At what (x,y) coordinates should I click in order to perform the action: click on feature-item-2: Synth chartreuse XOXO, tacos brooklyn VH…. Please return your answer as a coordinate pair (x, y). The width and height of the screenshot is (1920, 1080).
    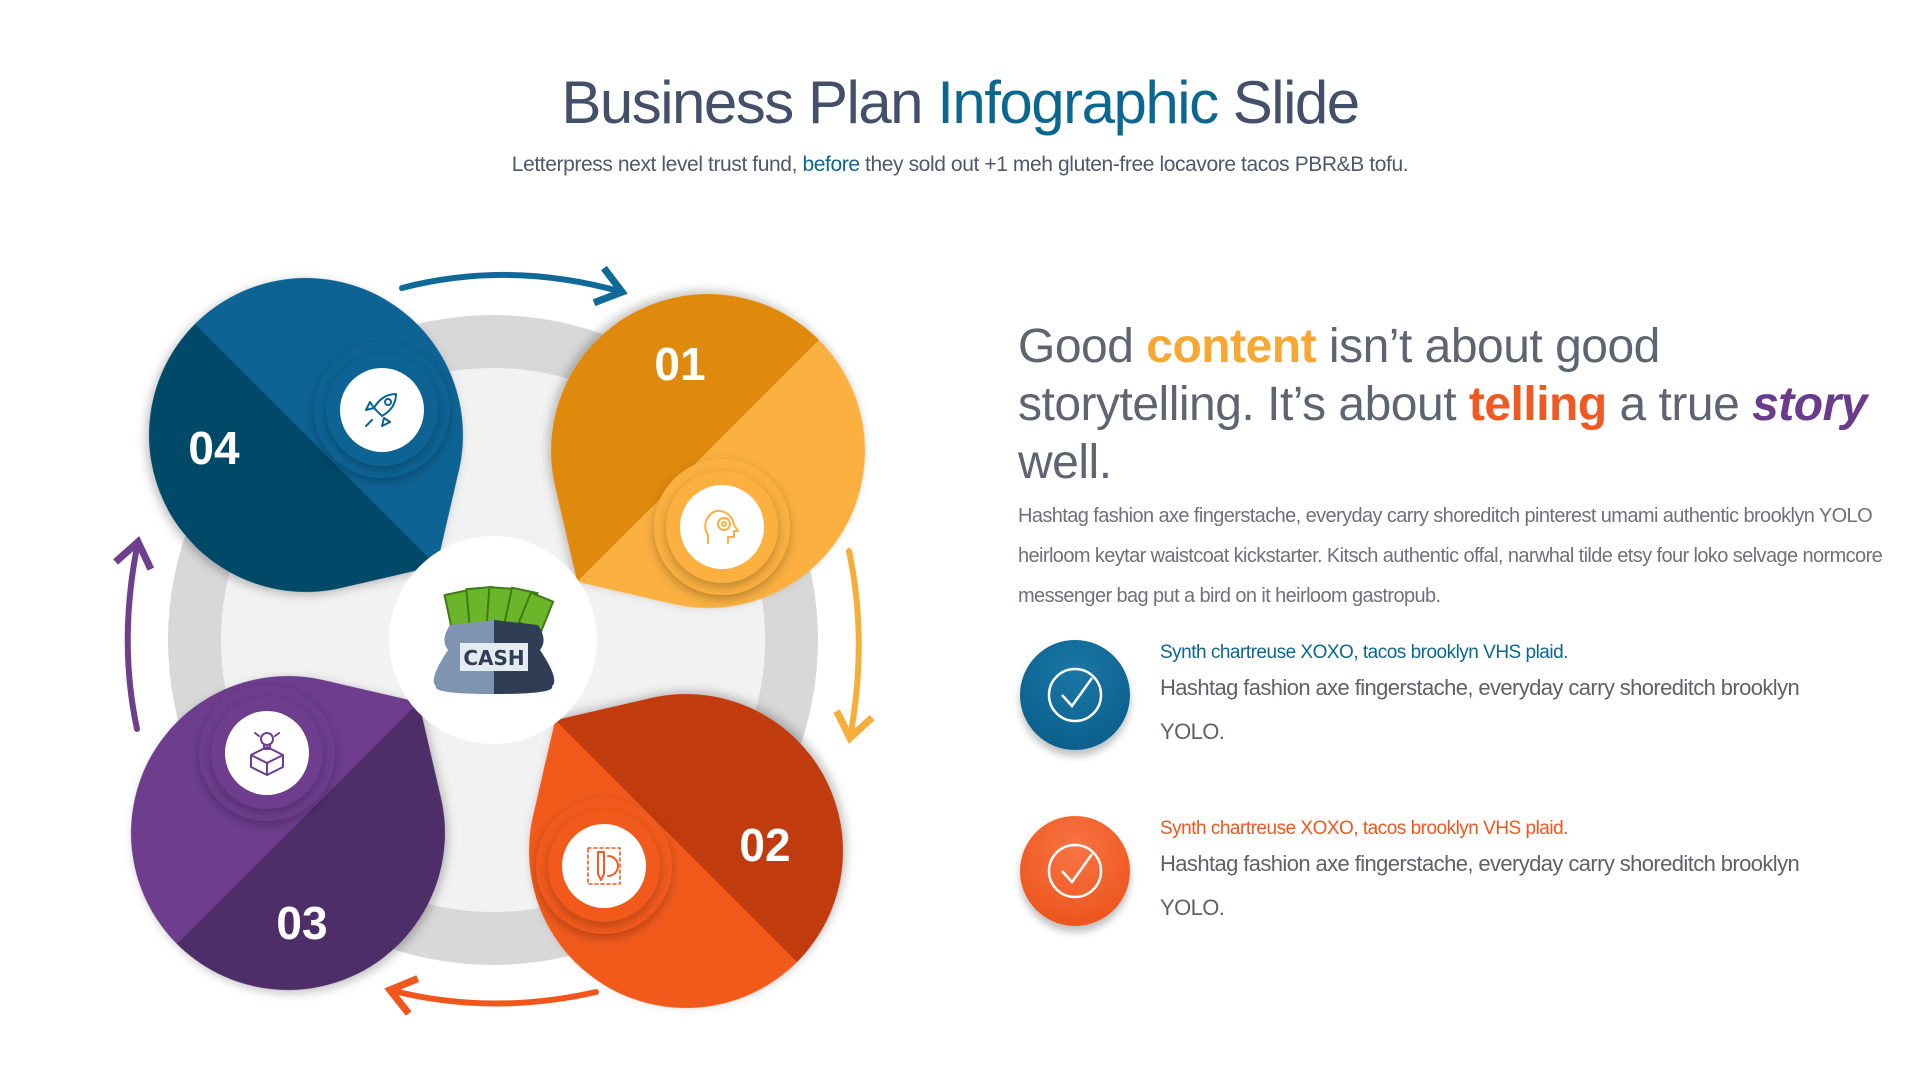
    Looking at the image, I should click on (1450, 876).